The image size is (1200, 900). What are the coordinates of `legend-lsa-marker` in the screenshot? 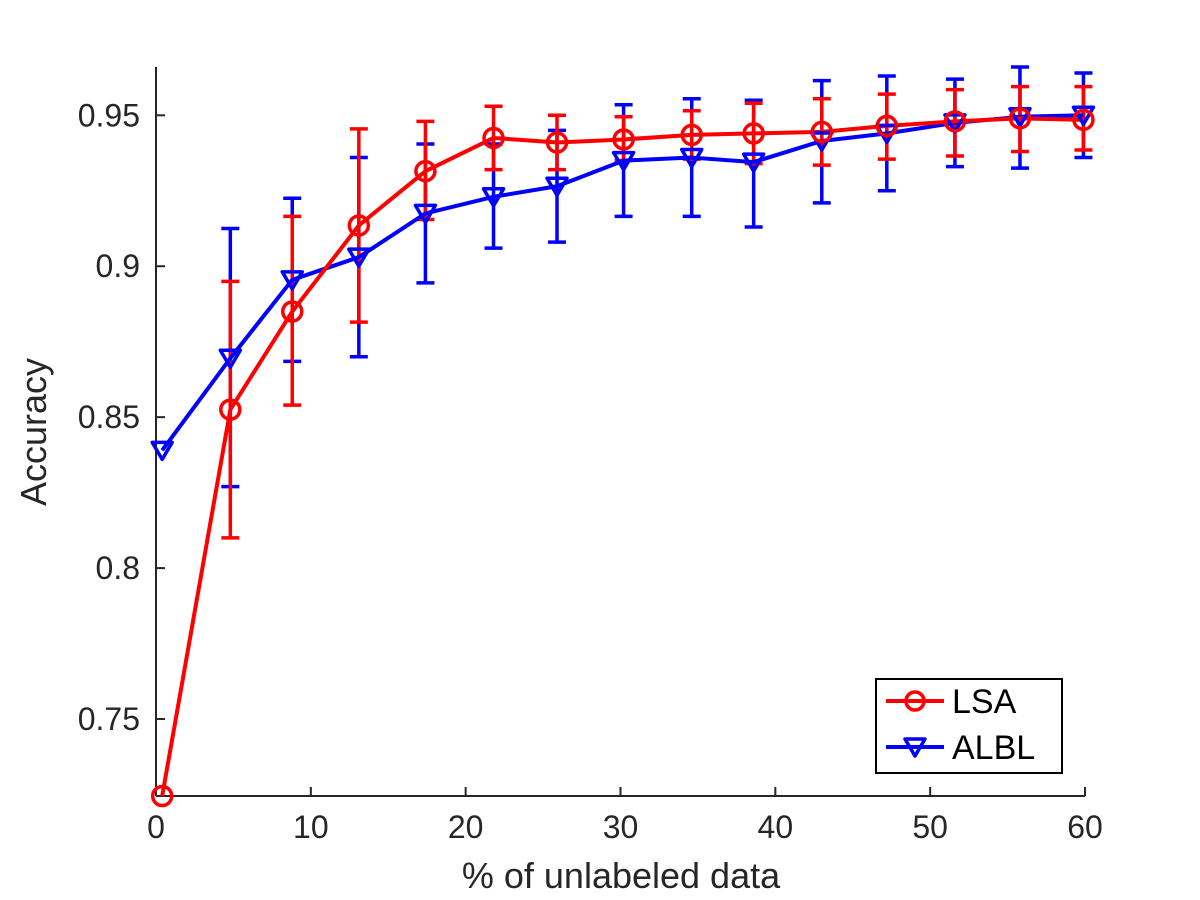 It's located at (915, 701).